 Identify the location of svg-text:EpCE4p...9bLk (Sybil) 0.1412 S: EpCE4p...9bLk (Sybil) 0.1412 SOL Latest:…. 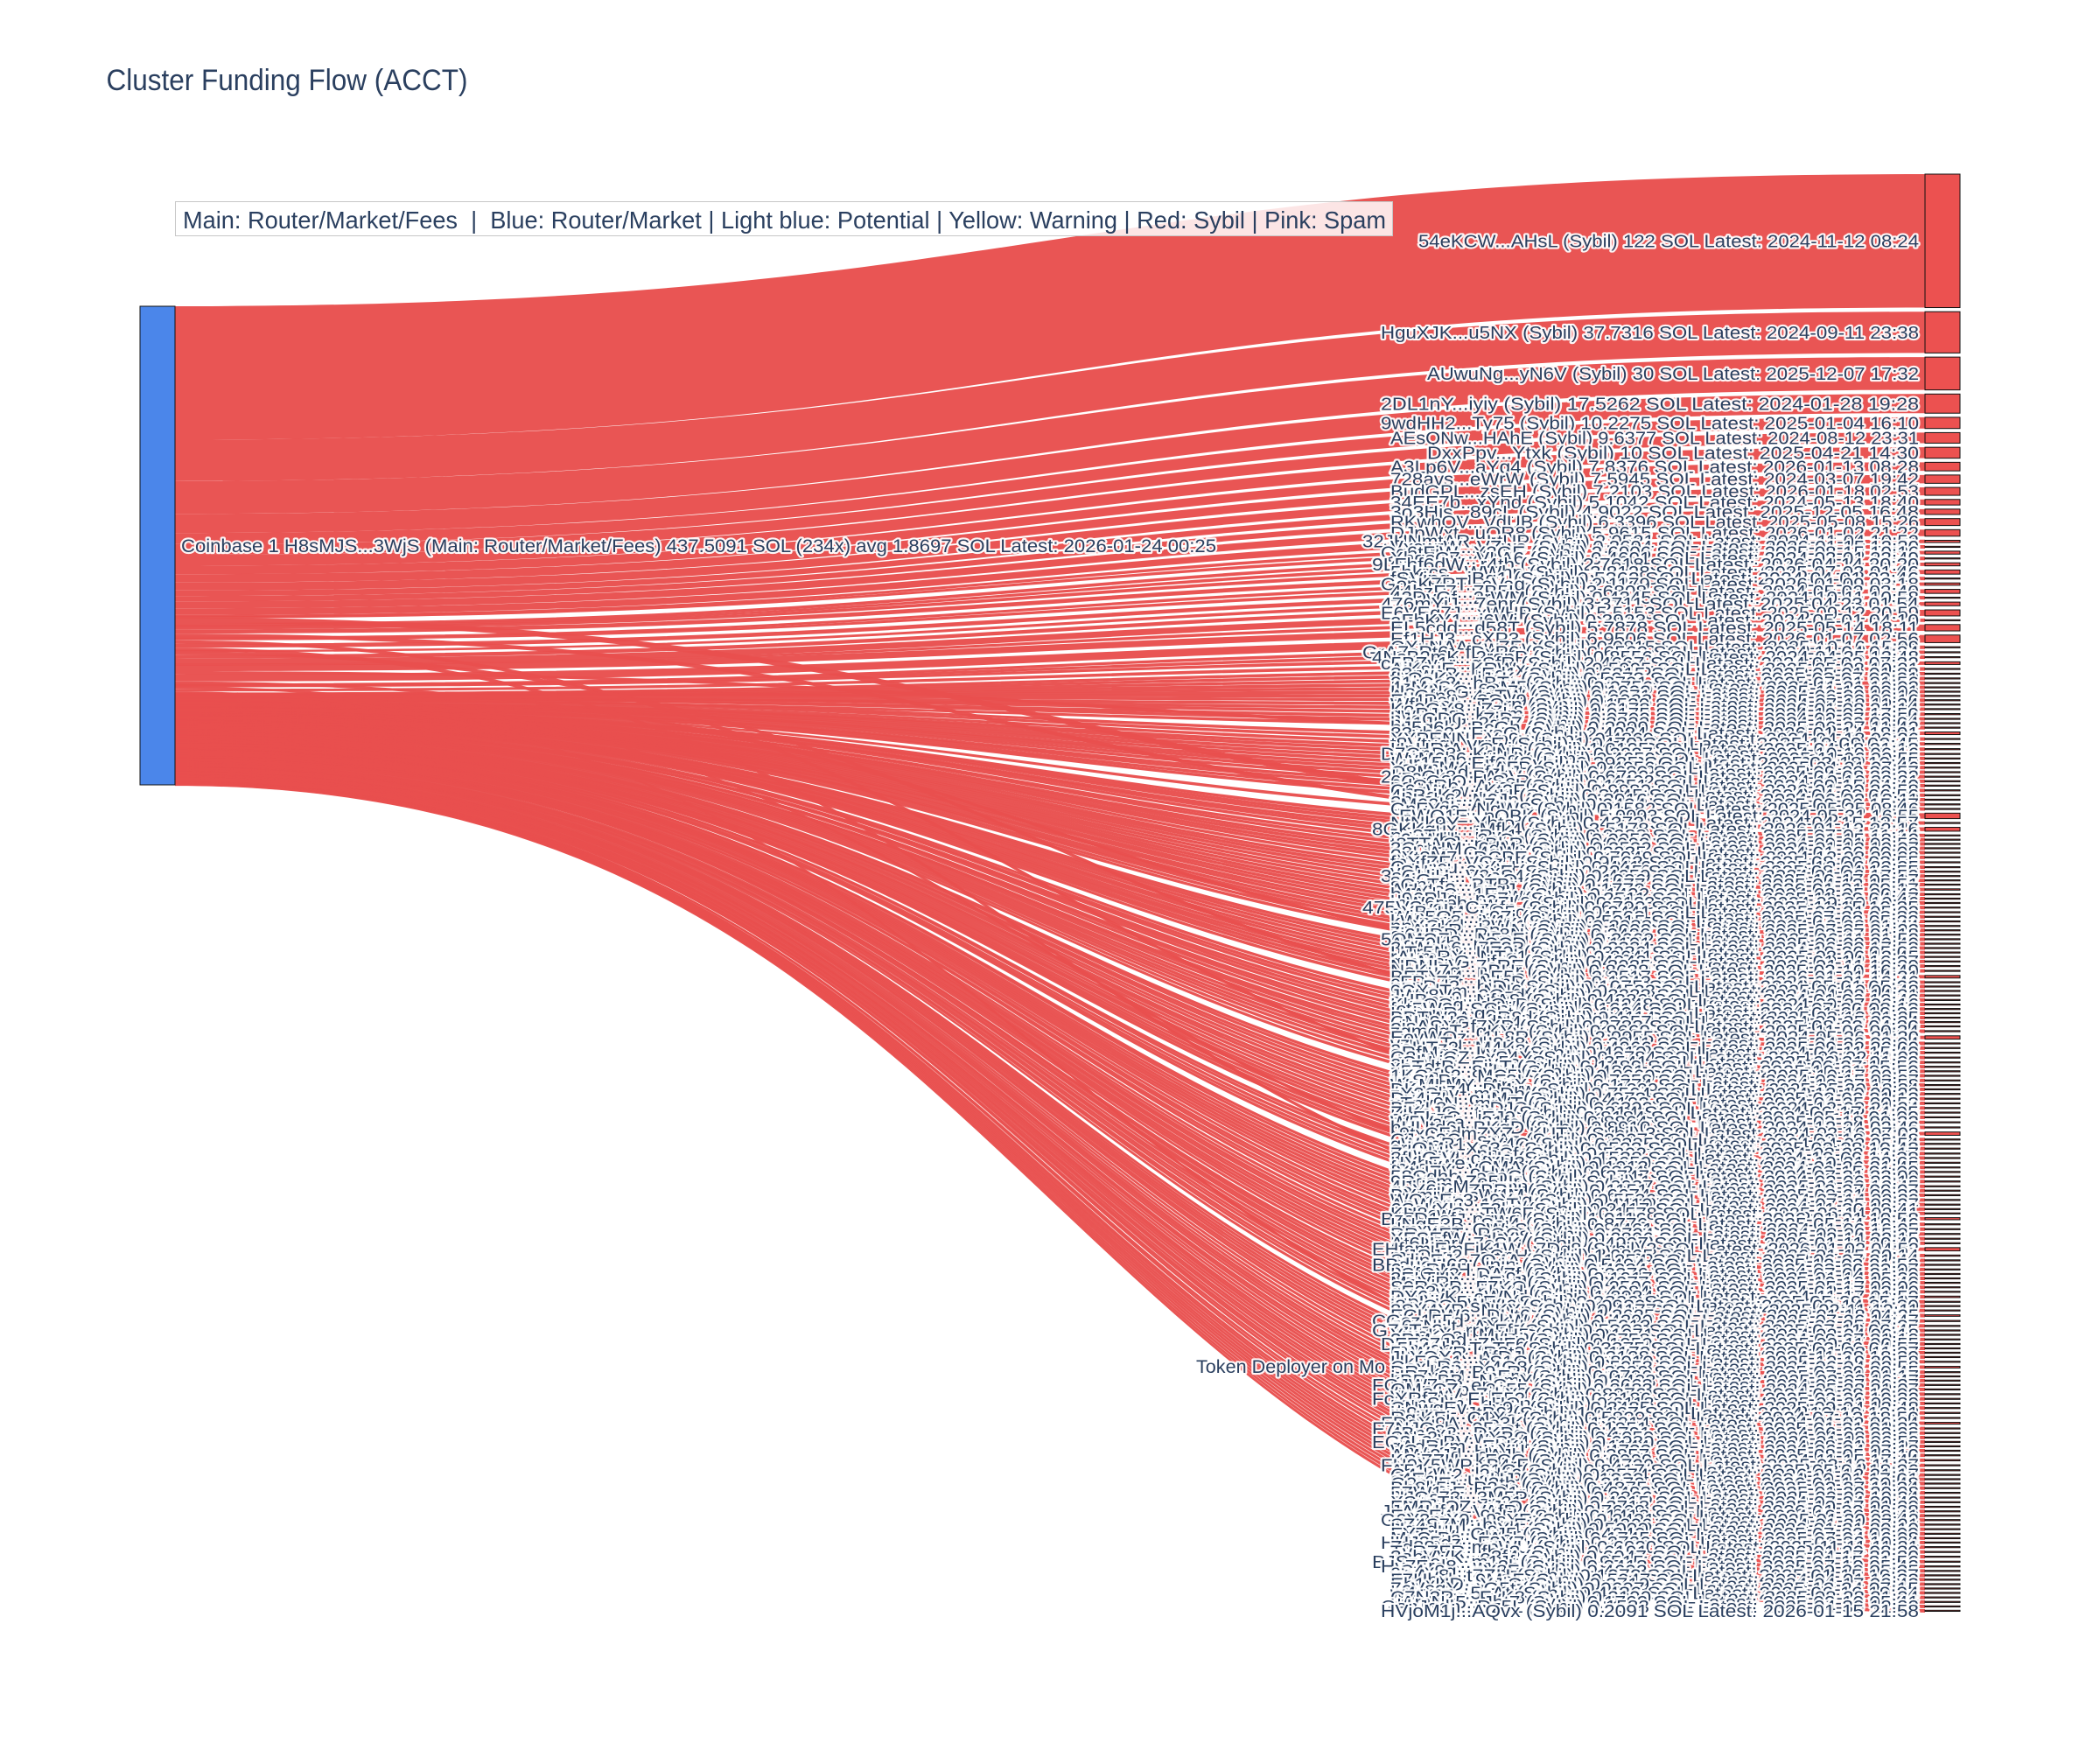
(1654, 1516).